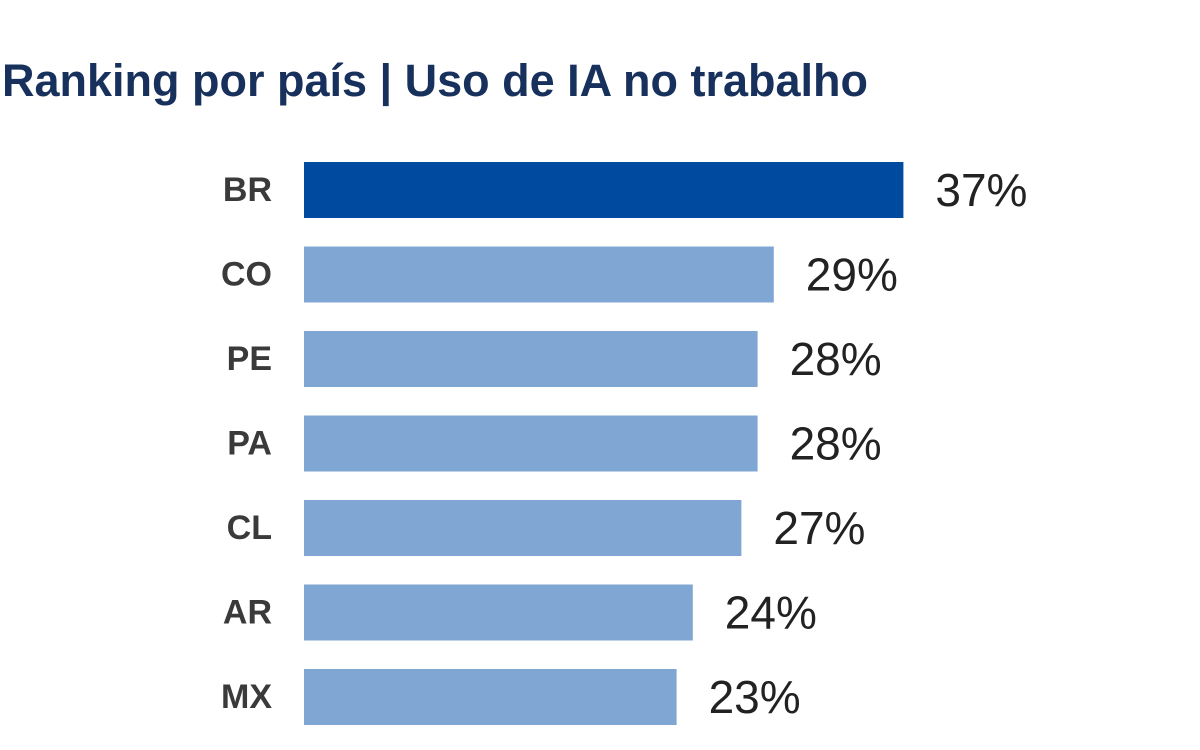 This screenshot has height=750, width=1200. What do you see at coordinates (819, 528) in the screenshot?
I see `value-label: 27%` at bounding box center [819, 528].